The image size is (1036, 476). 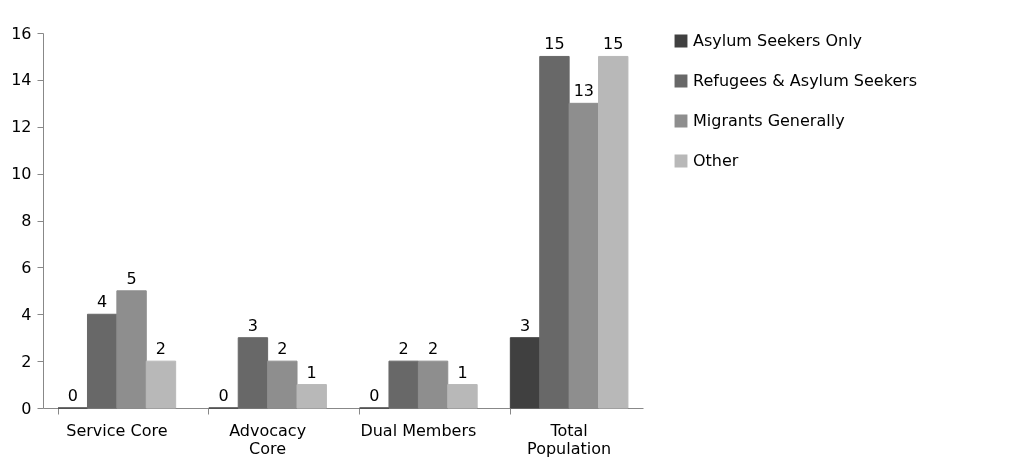 I want to click on legend-label: Migrants Generally, so click(x=769, y=120).